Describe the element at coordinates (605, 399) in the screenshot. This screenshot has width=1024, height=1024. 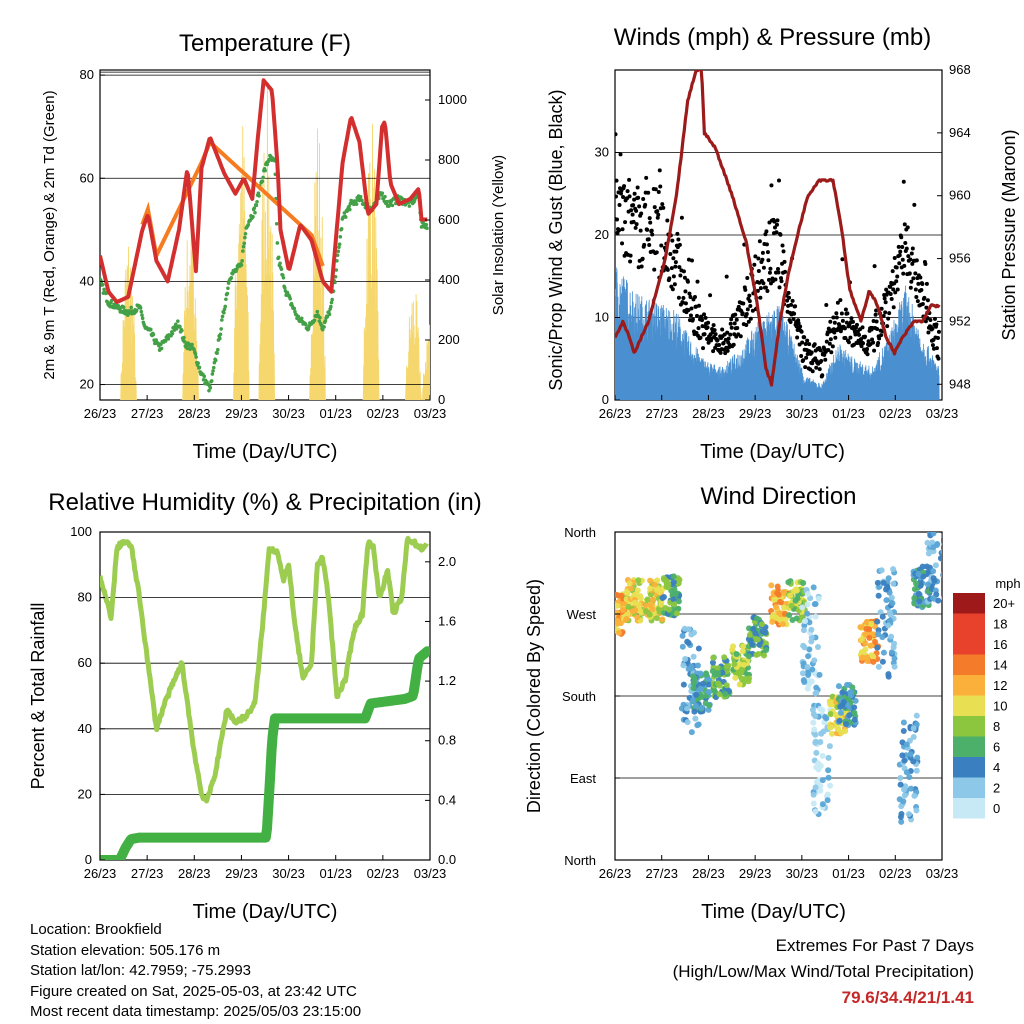
I see `y-tick-label: 0` at that location.